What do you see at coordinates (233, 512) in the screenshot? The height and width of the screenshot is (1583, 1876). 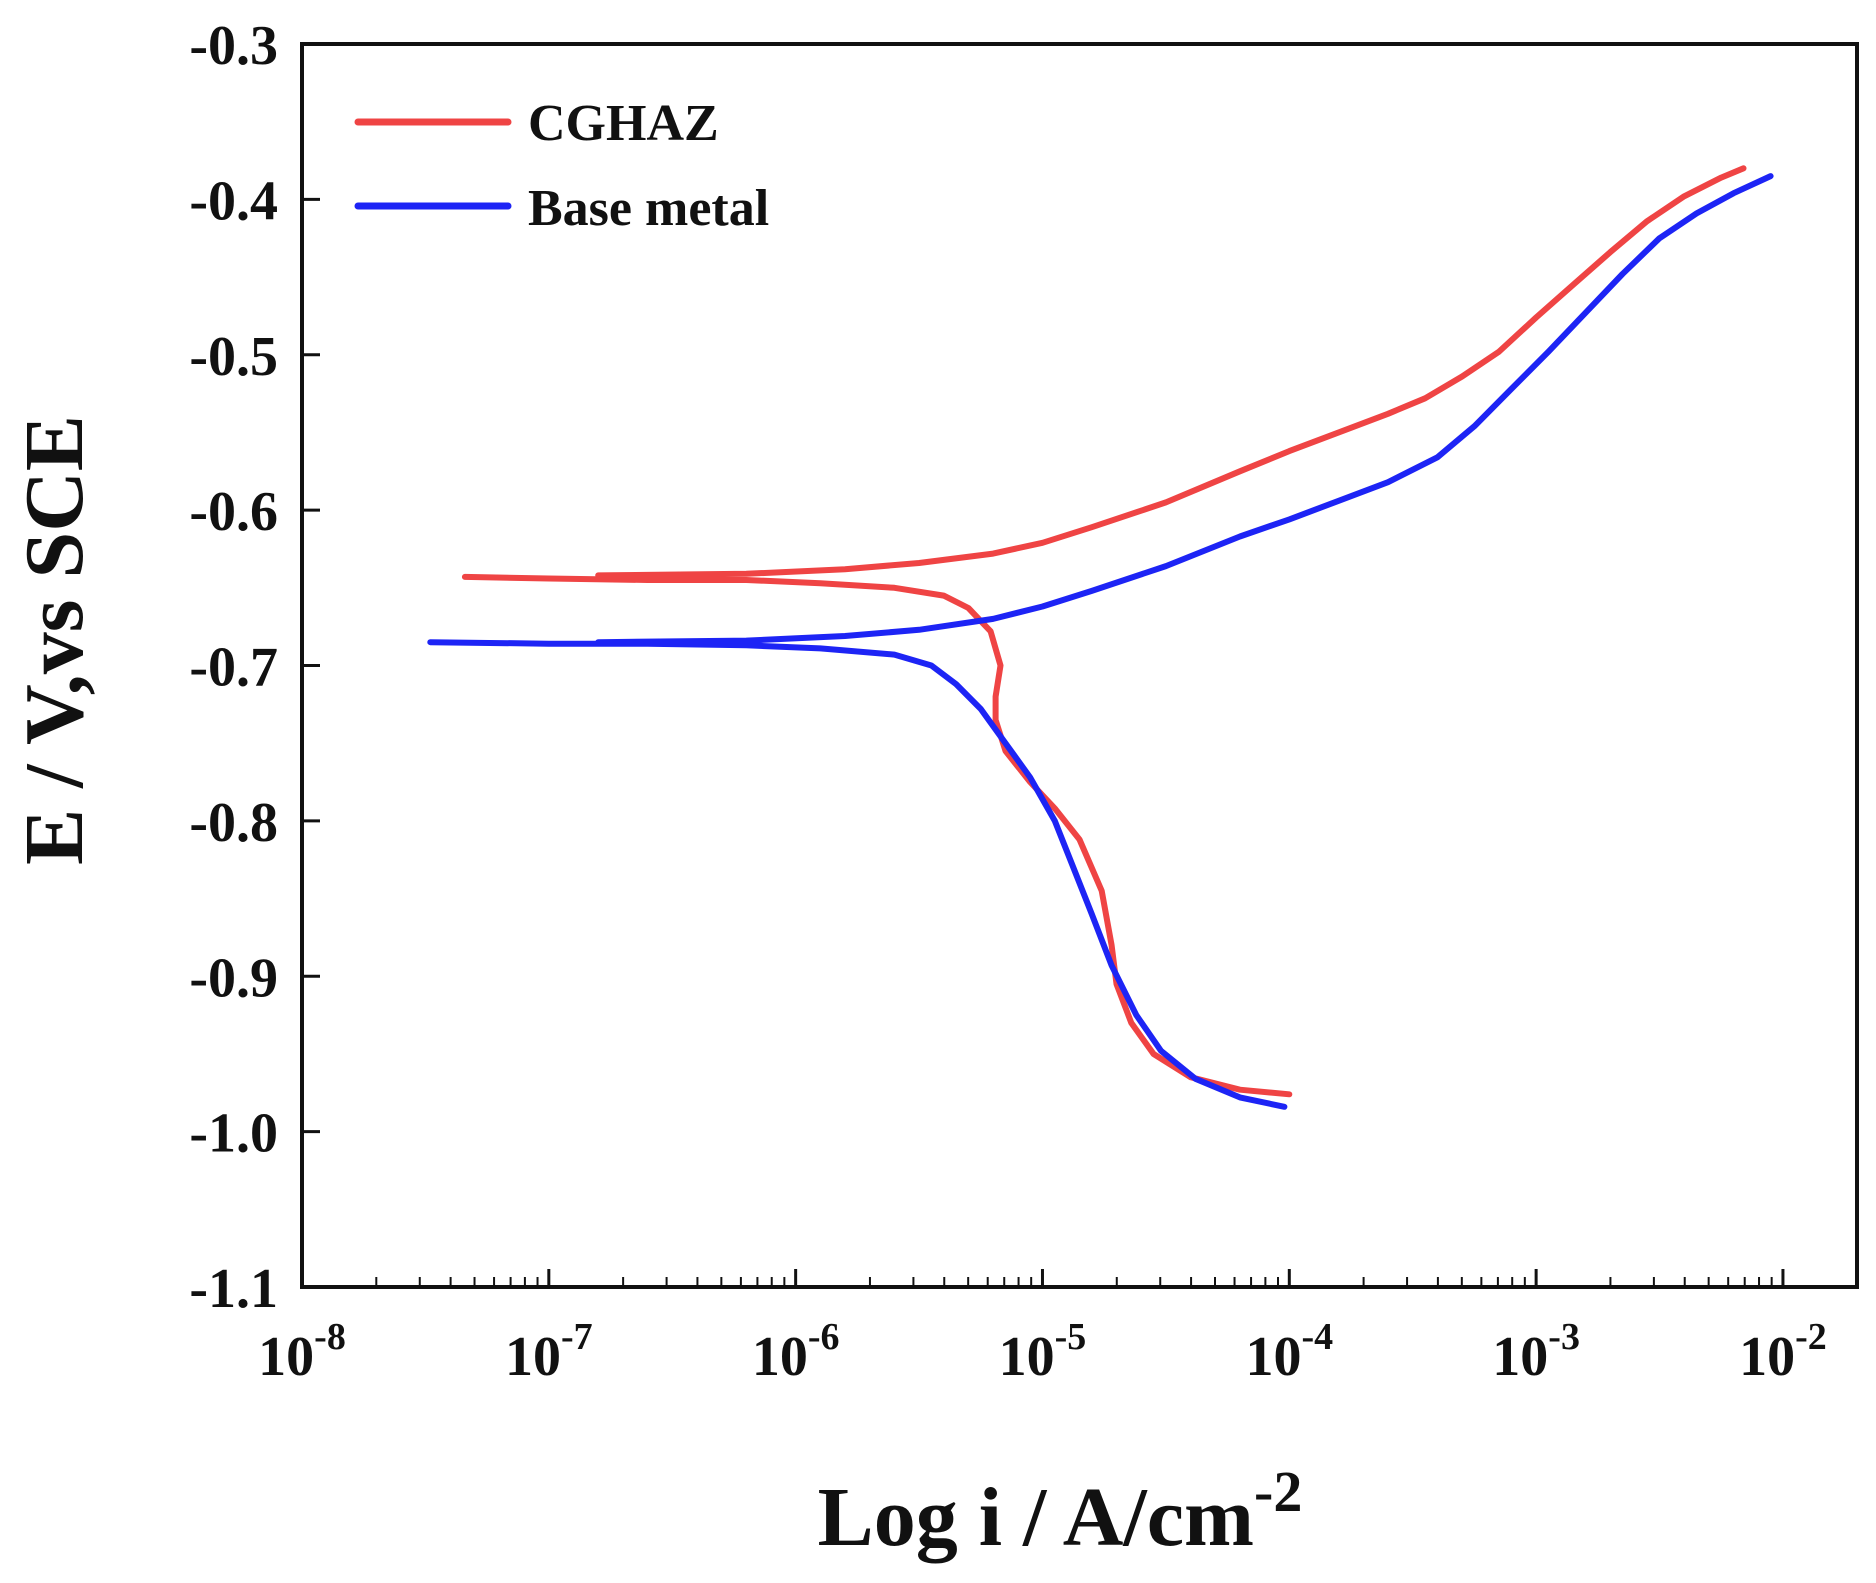 I see `y-tick-label: -0.6` at bounding box center [233, 512].